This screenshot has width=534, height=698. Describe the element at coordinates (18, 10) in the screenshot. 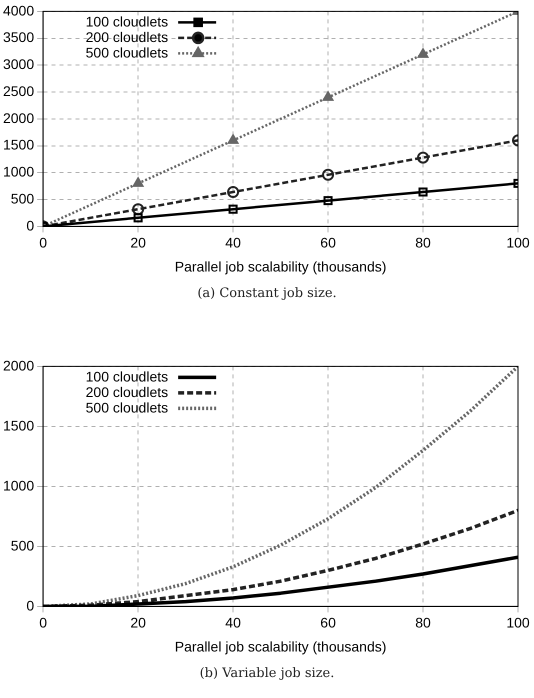

I see `y-tick-label: 4000` at that location.